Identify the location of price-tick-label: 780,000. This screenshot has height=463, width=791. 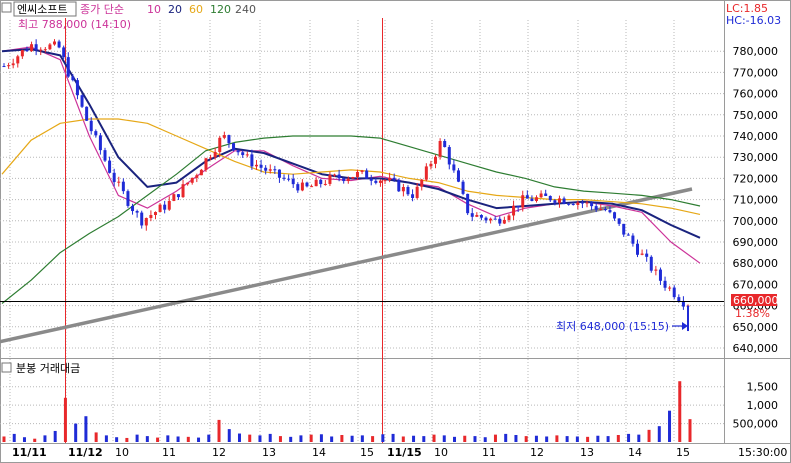
(756, 51).